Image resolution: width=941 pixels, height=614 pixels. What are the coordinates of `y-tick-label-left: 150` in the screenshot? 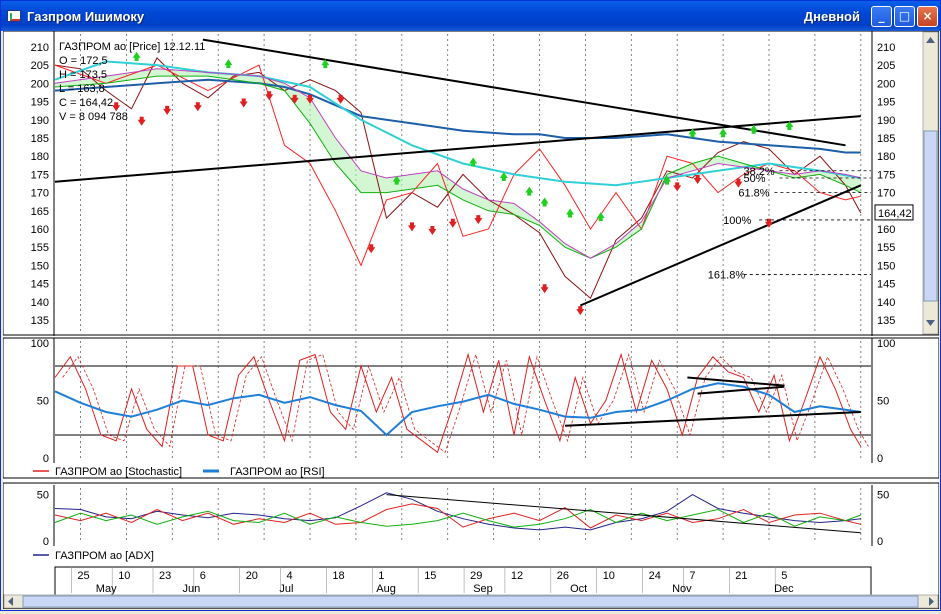 It's located at (40, 266).